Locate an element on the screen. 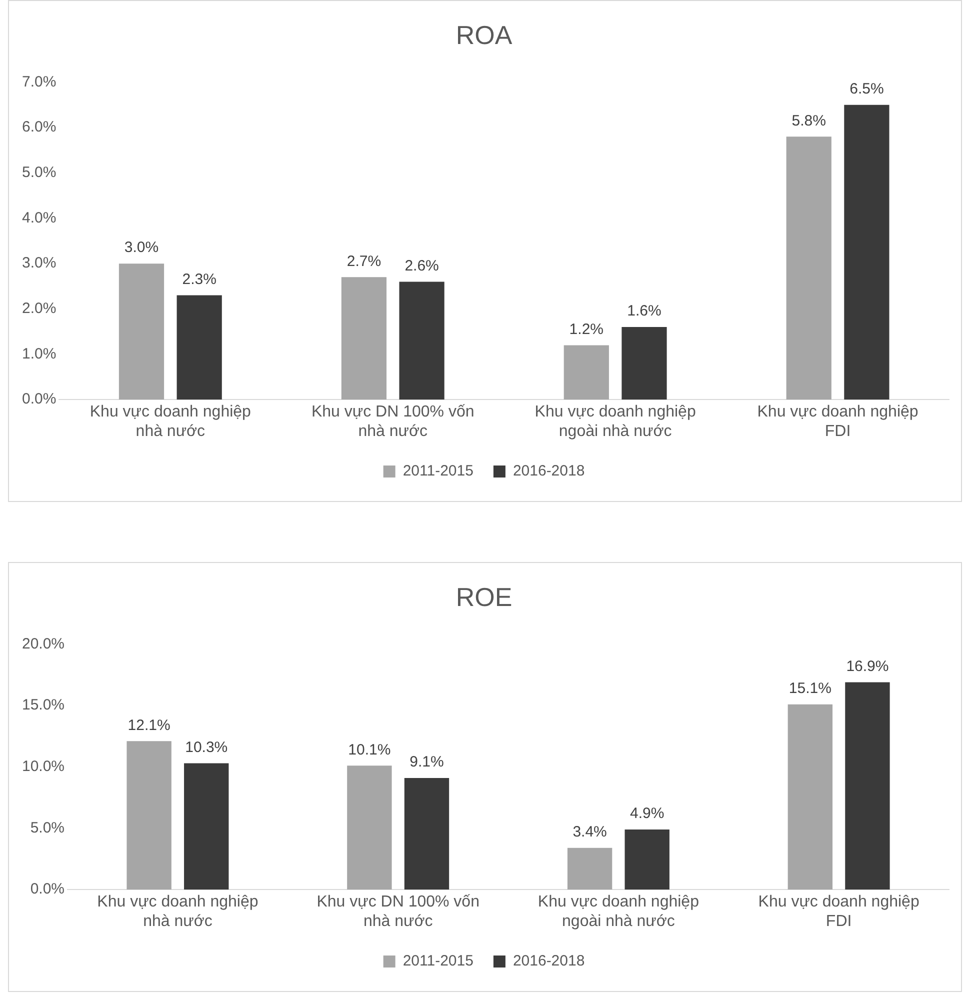 The height and width of the screenshot is (994, 968). chart-title: ROE is located at coordinates (484, 597).